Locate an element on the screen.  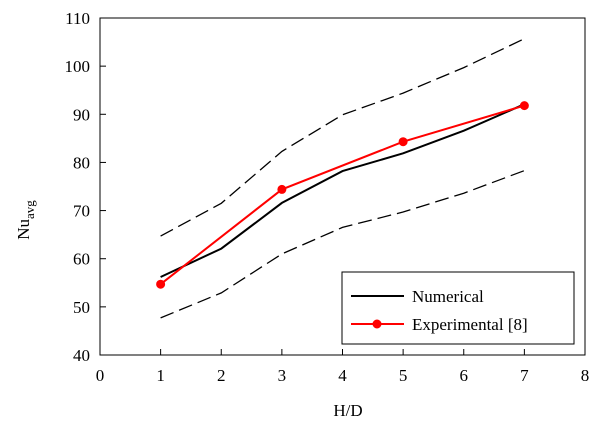
legend-swatch-marker is located at coordinates (377, 324).